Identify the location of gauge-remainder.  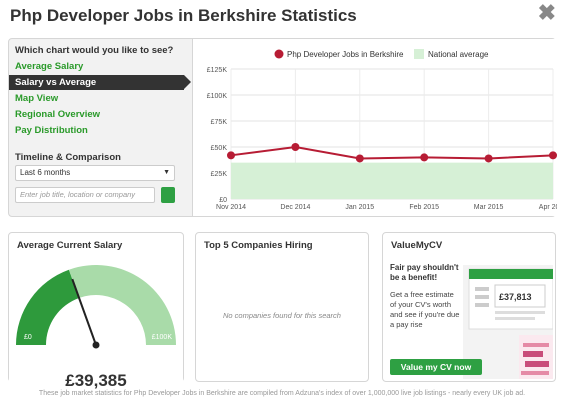
(122, 305).